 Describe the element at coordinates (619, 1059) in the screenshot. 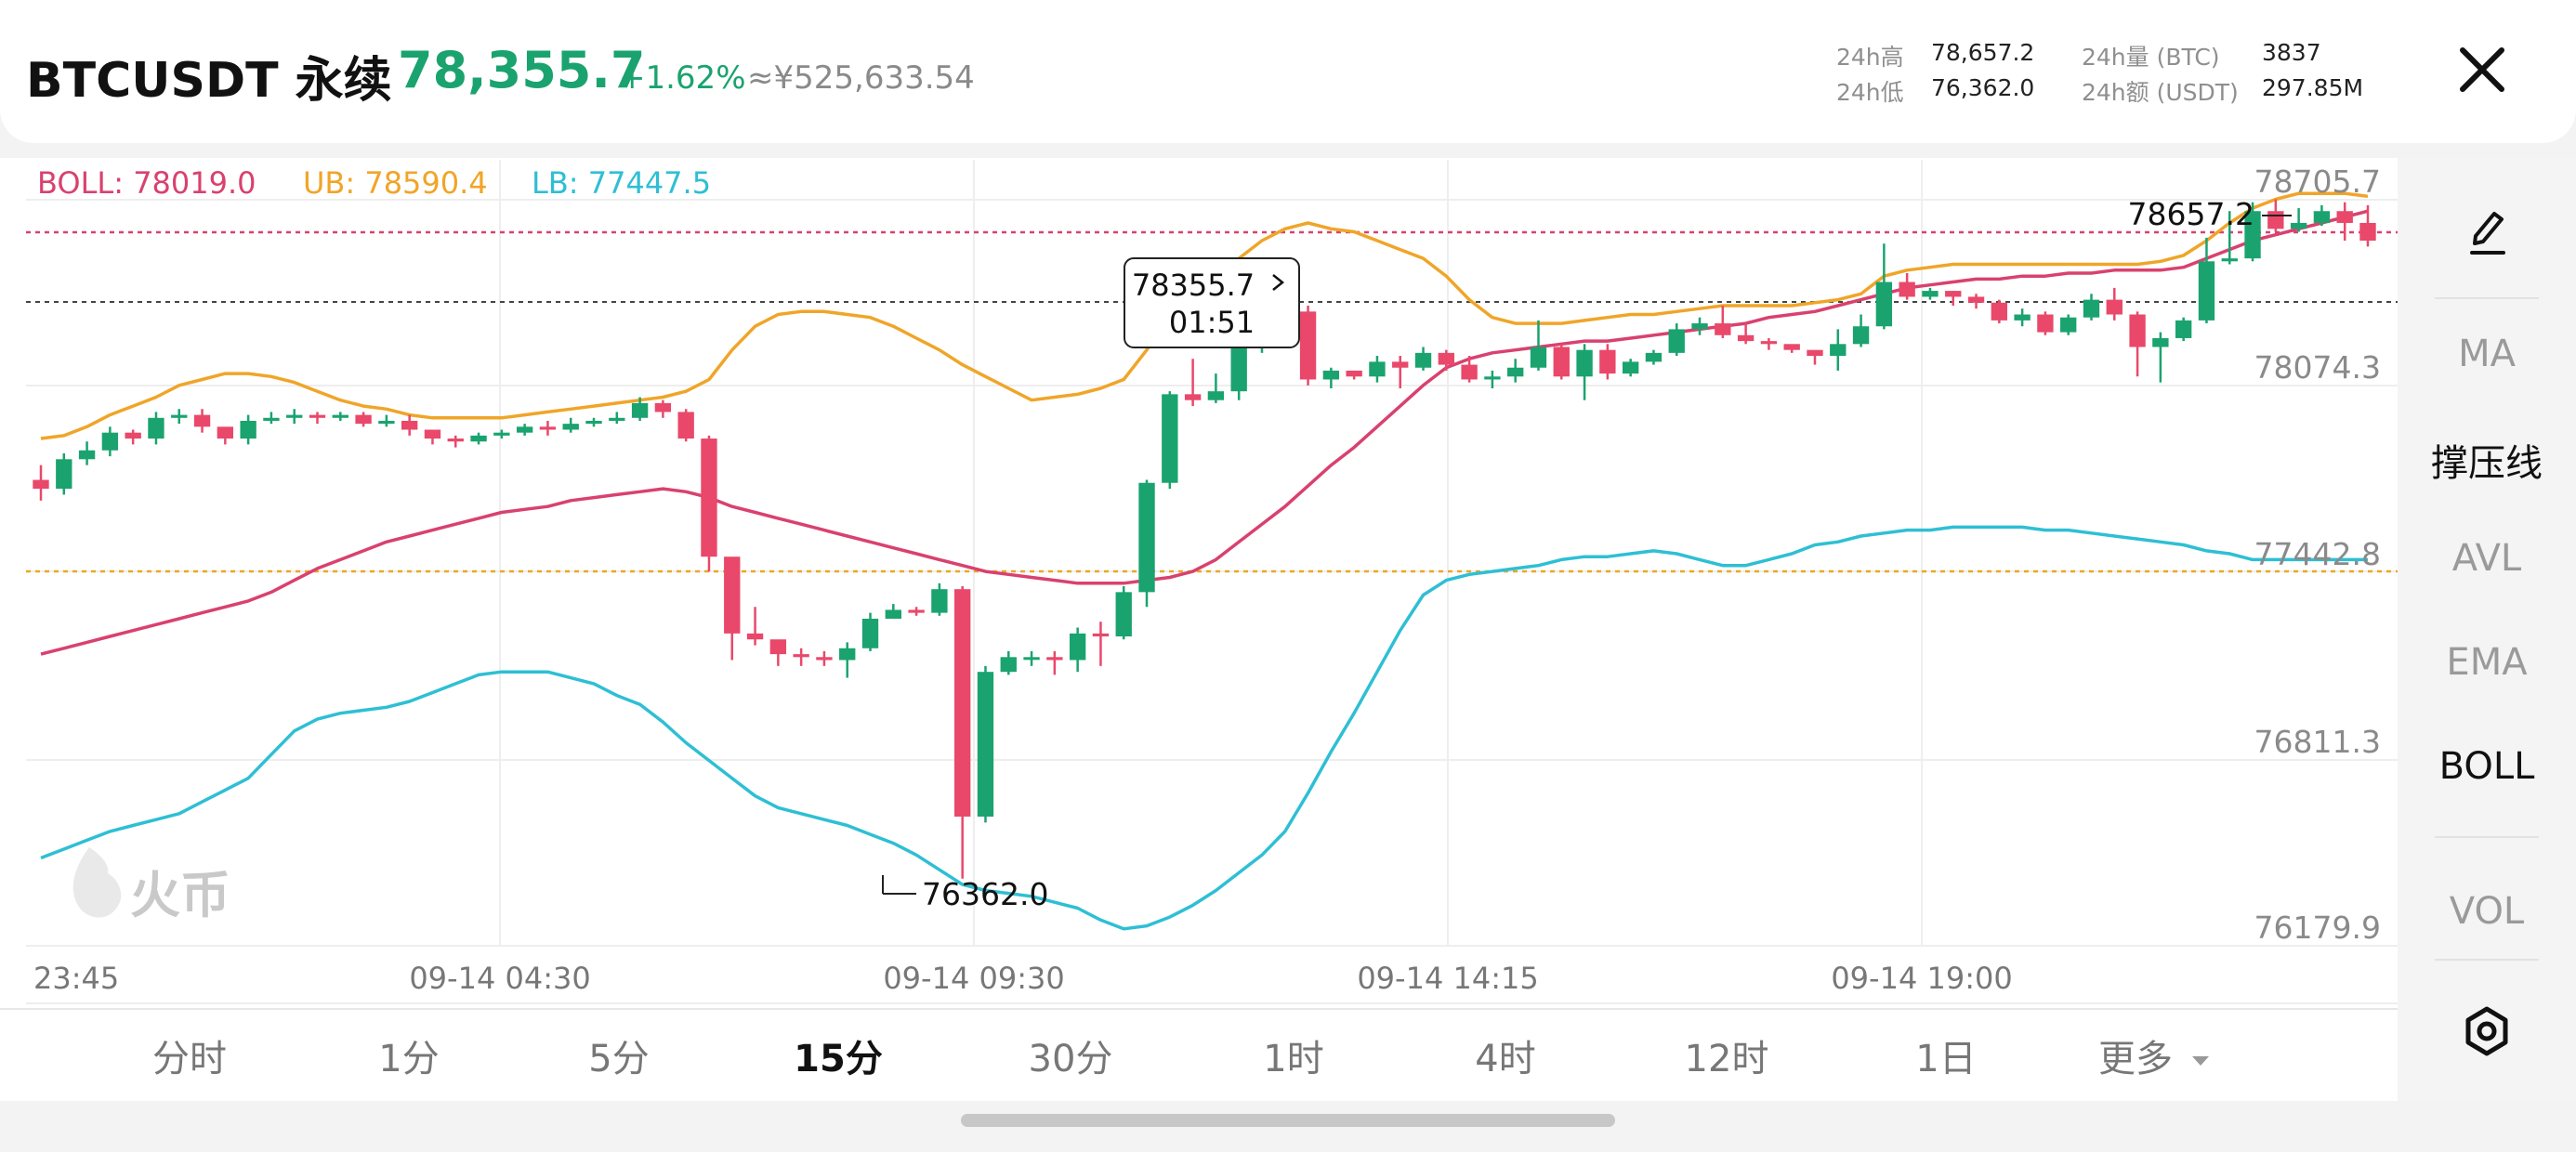

I see `tab-5m: 5分` at that location.